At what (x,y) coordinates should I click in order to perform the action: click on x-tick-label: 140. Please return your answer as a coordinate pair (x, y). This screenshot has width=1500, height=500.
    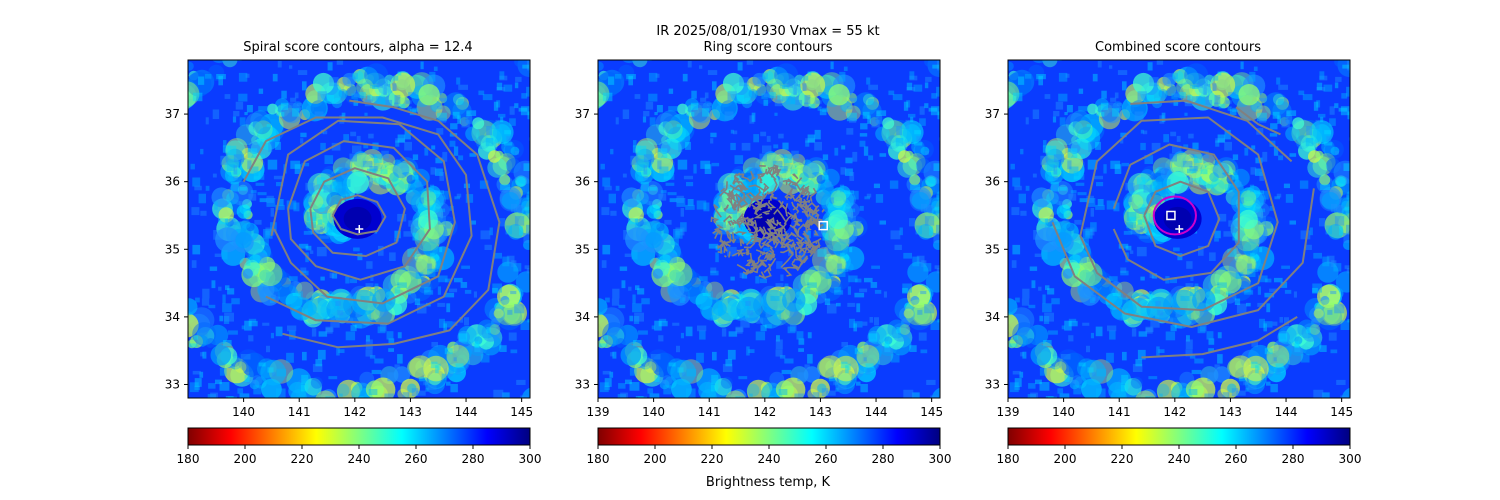
    Looking at the image, I should click on (653, 412).